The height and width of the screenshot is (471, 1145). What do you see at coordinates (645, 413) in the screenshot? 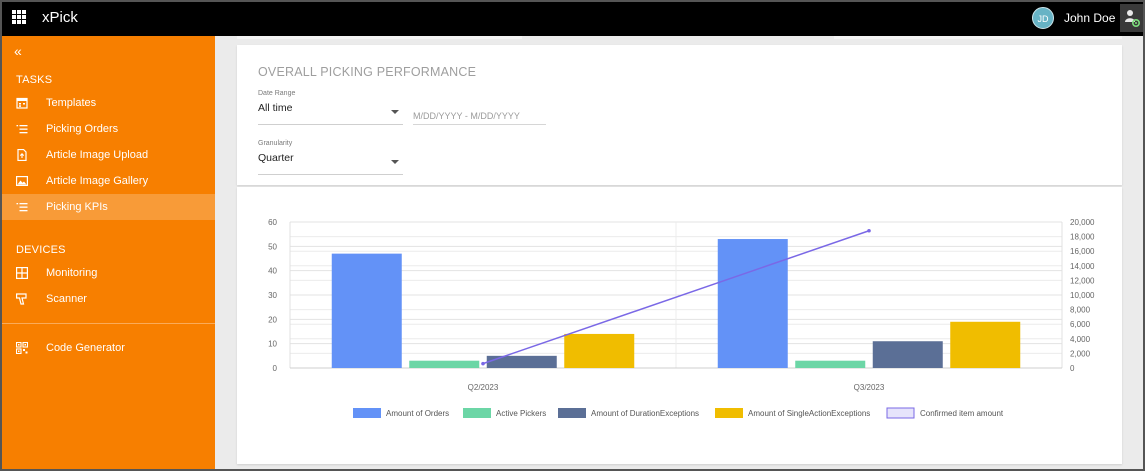
I see `legend-label-2: Amount of DurationExceptions` at bounding box center [645, 413].